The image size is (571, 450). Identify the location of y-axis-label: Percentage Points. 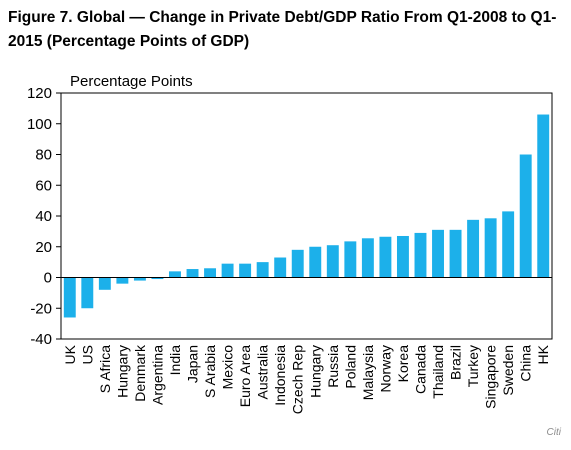
(131, 81).